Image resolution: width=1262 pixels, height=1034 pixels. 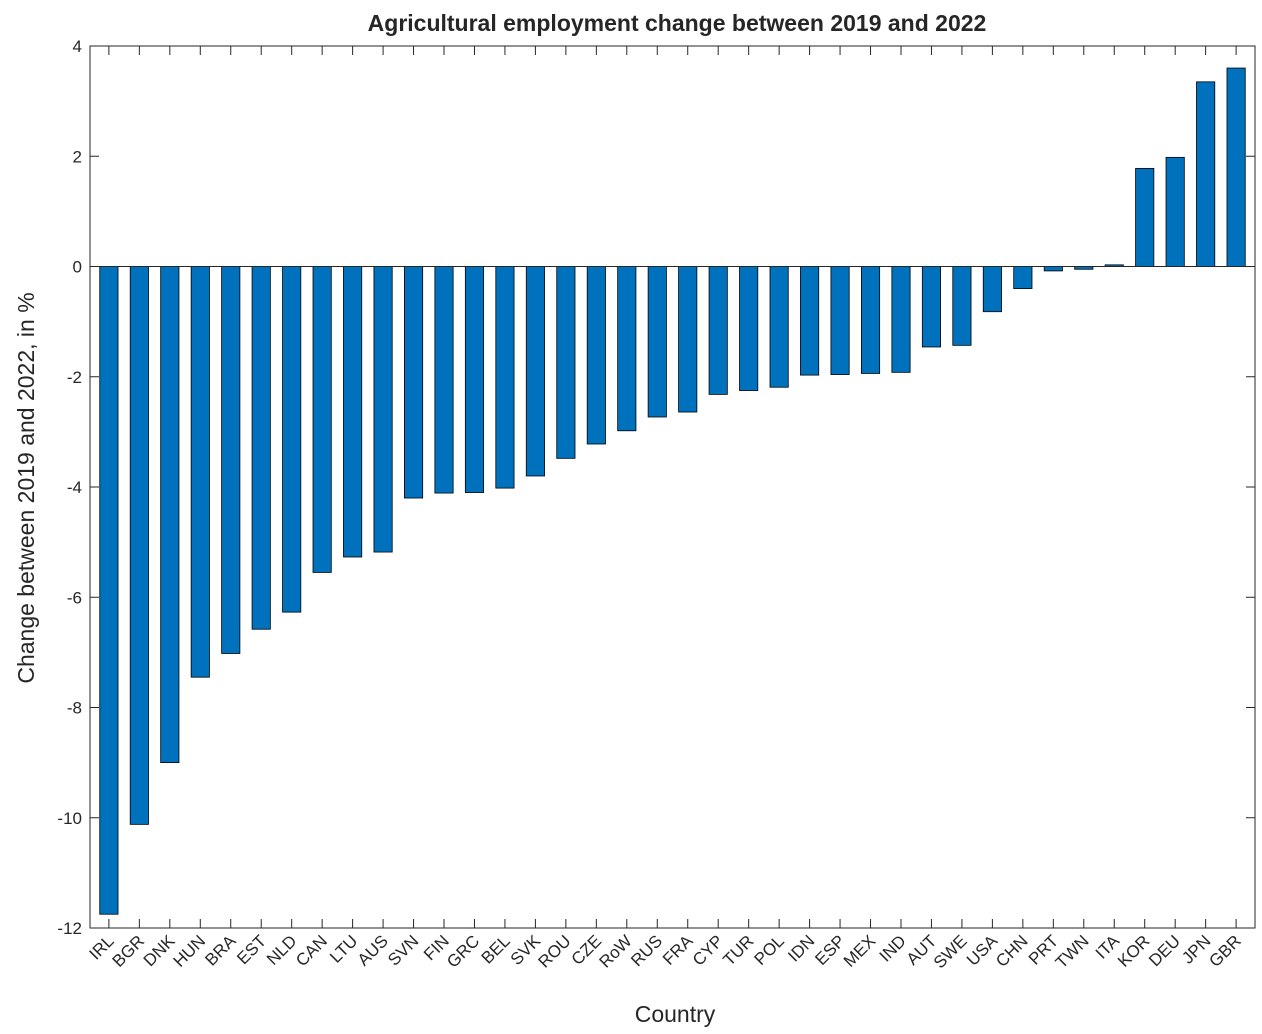 What do you see at coordinates (596, 355) in the screenshot?
I see `bar-cze` at bounding box center [596, 355].